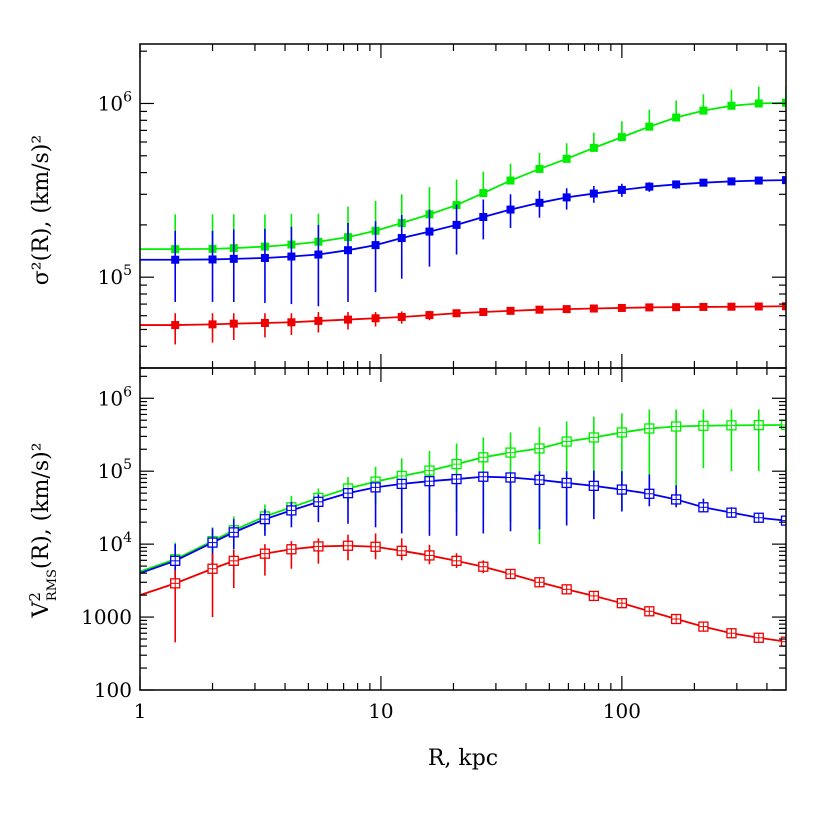  Describe the element at coordinates (115, 543) in the screenshot. I see `bottom-y-tick-label: 10⁴` at that location.